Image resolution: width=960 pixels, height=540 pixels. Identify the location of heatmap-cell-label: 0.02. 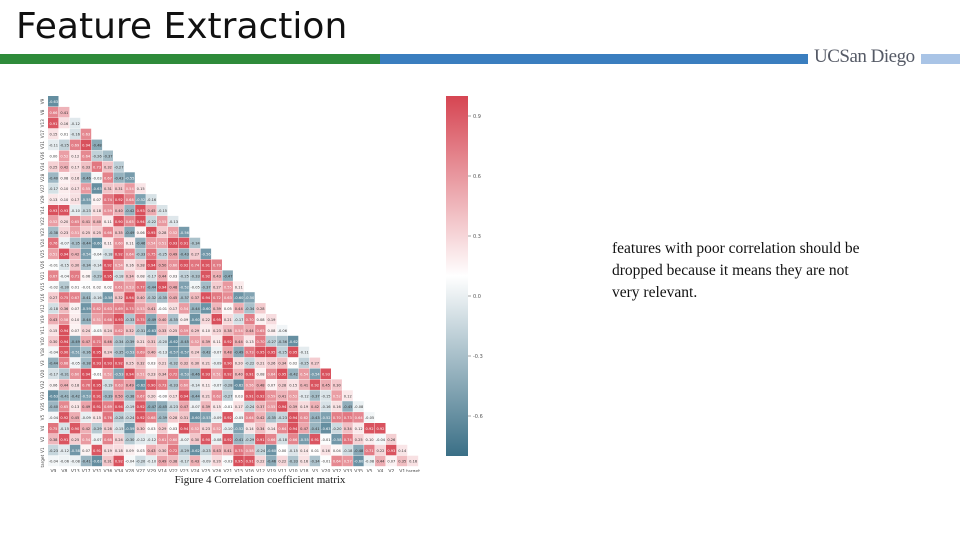
(293, 364).